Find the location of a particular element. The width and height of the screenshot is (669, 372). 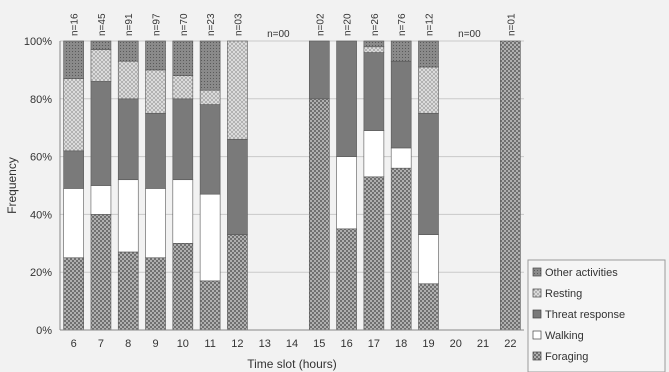

x-tick-label: 15 is located at coordinates (319, 344).